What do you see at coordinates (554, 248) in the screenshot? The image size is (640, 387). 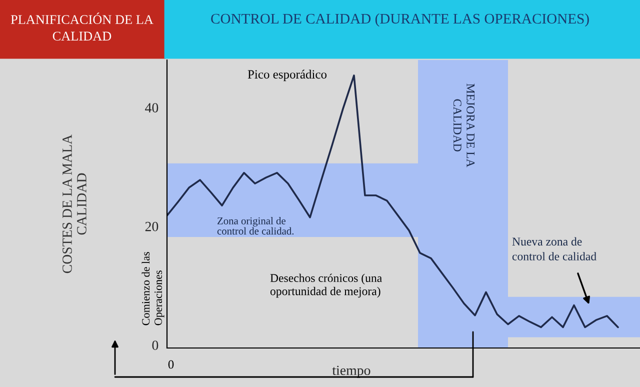 I see `band-label: Nueva zona de control de calidad` at bounding box center [554, 248].